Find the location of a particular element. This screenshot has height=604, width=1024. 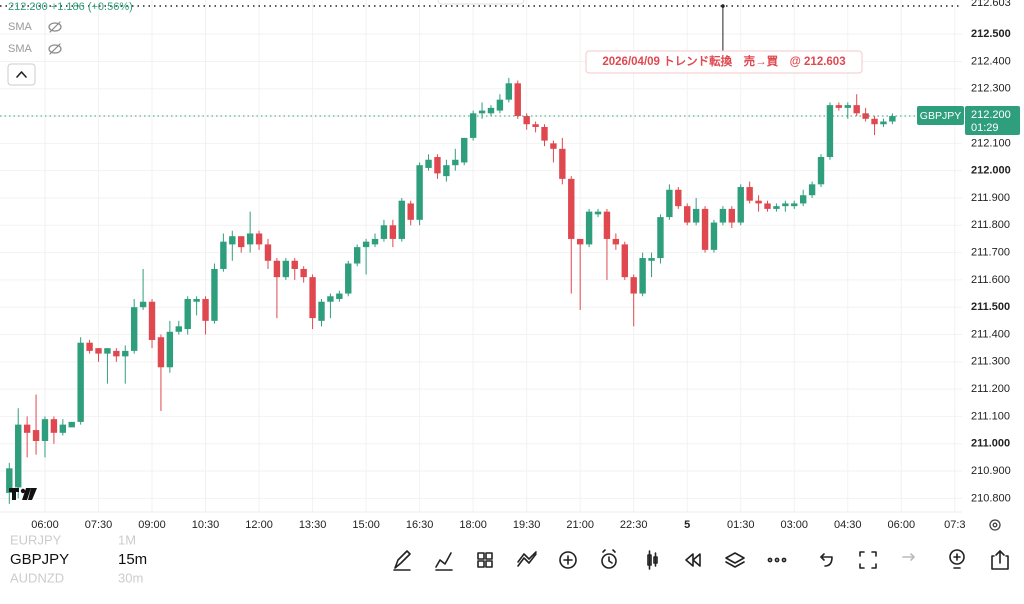

settings-icon is located at coordinates (995, 525).